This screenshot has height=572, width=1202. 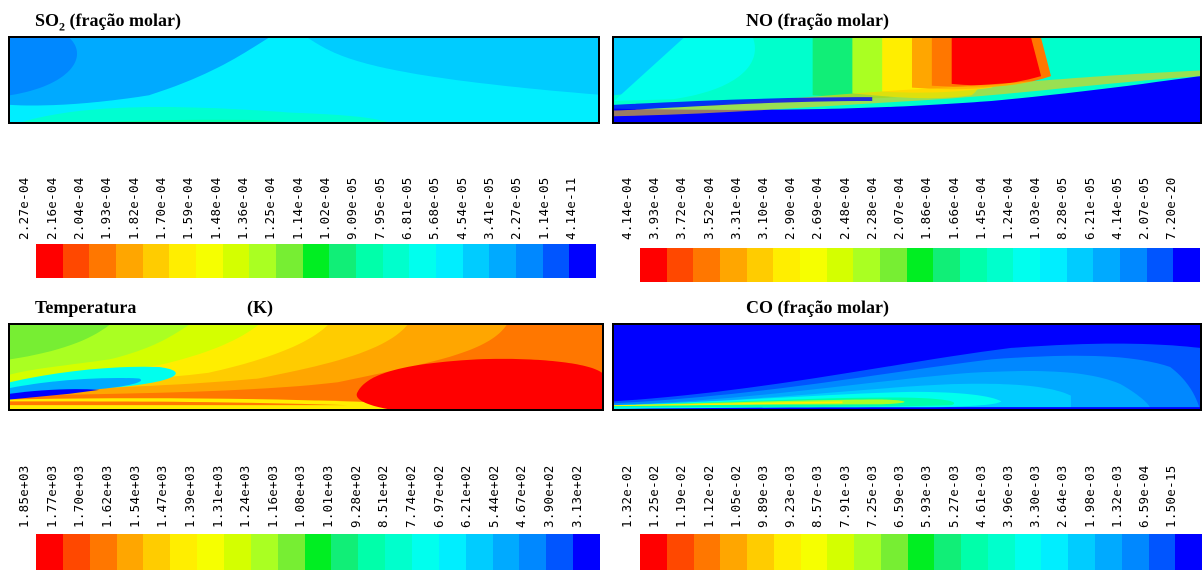 I want to click on so2-tick: 1.82e-04, so click(x=133, y=208).